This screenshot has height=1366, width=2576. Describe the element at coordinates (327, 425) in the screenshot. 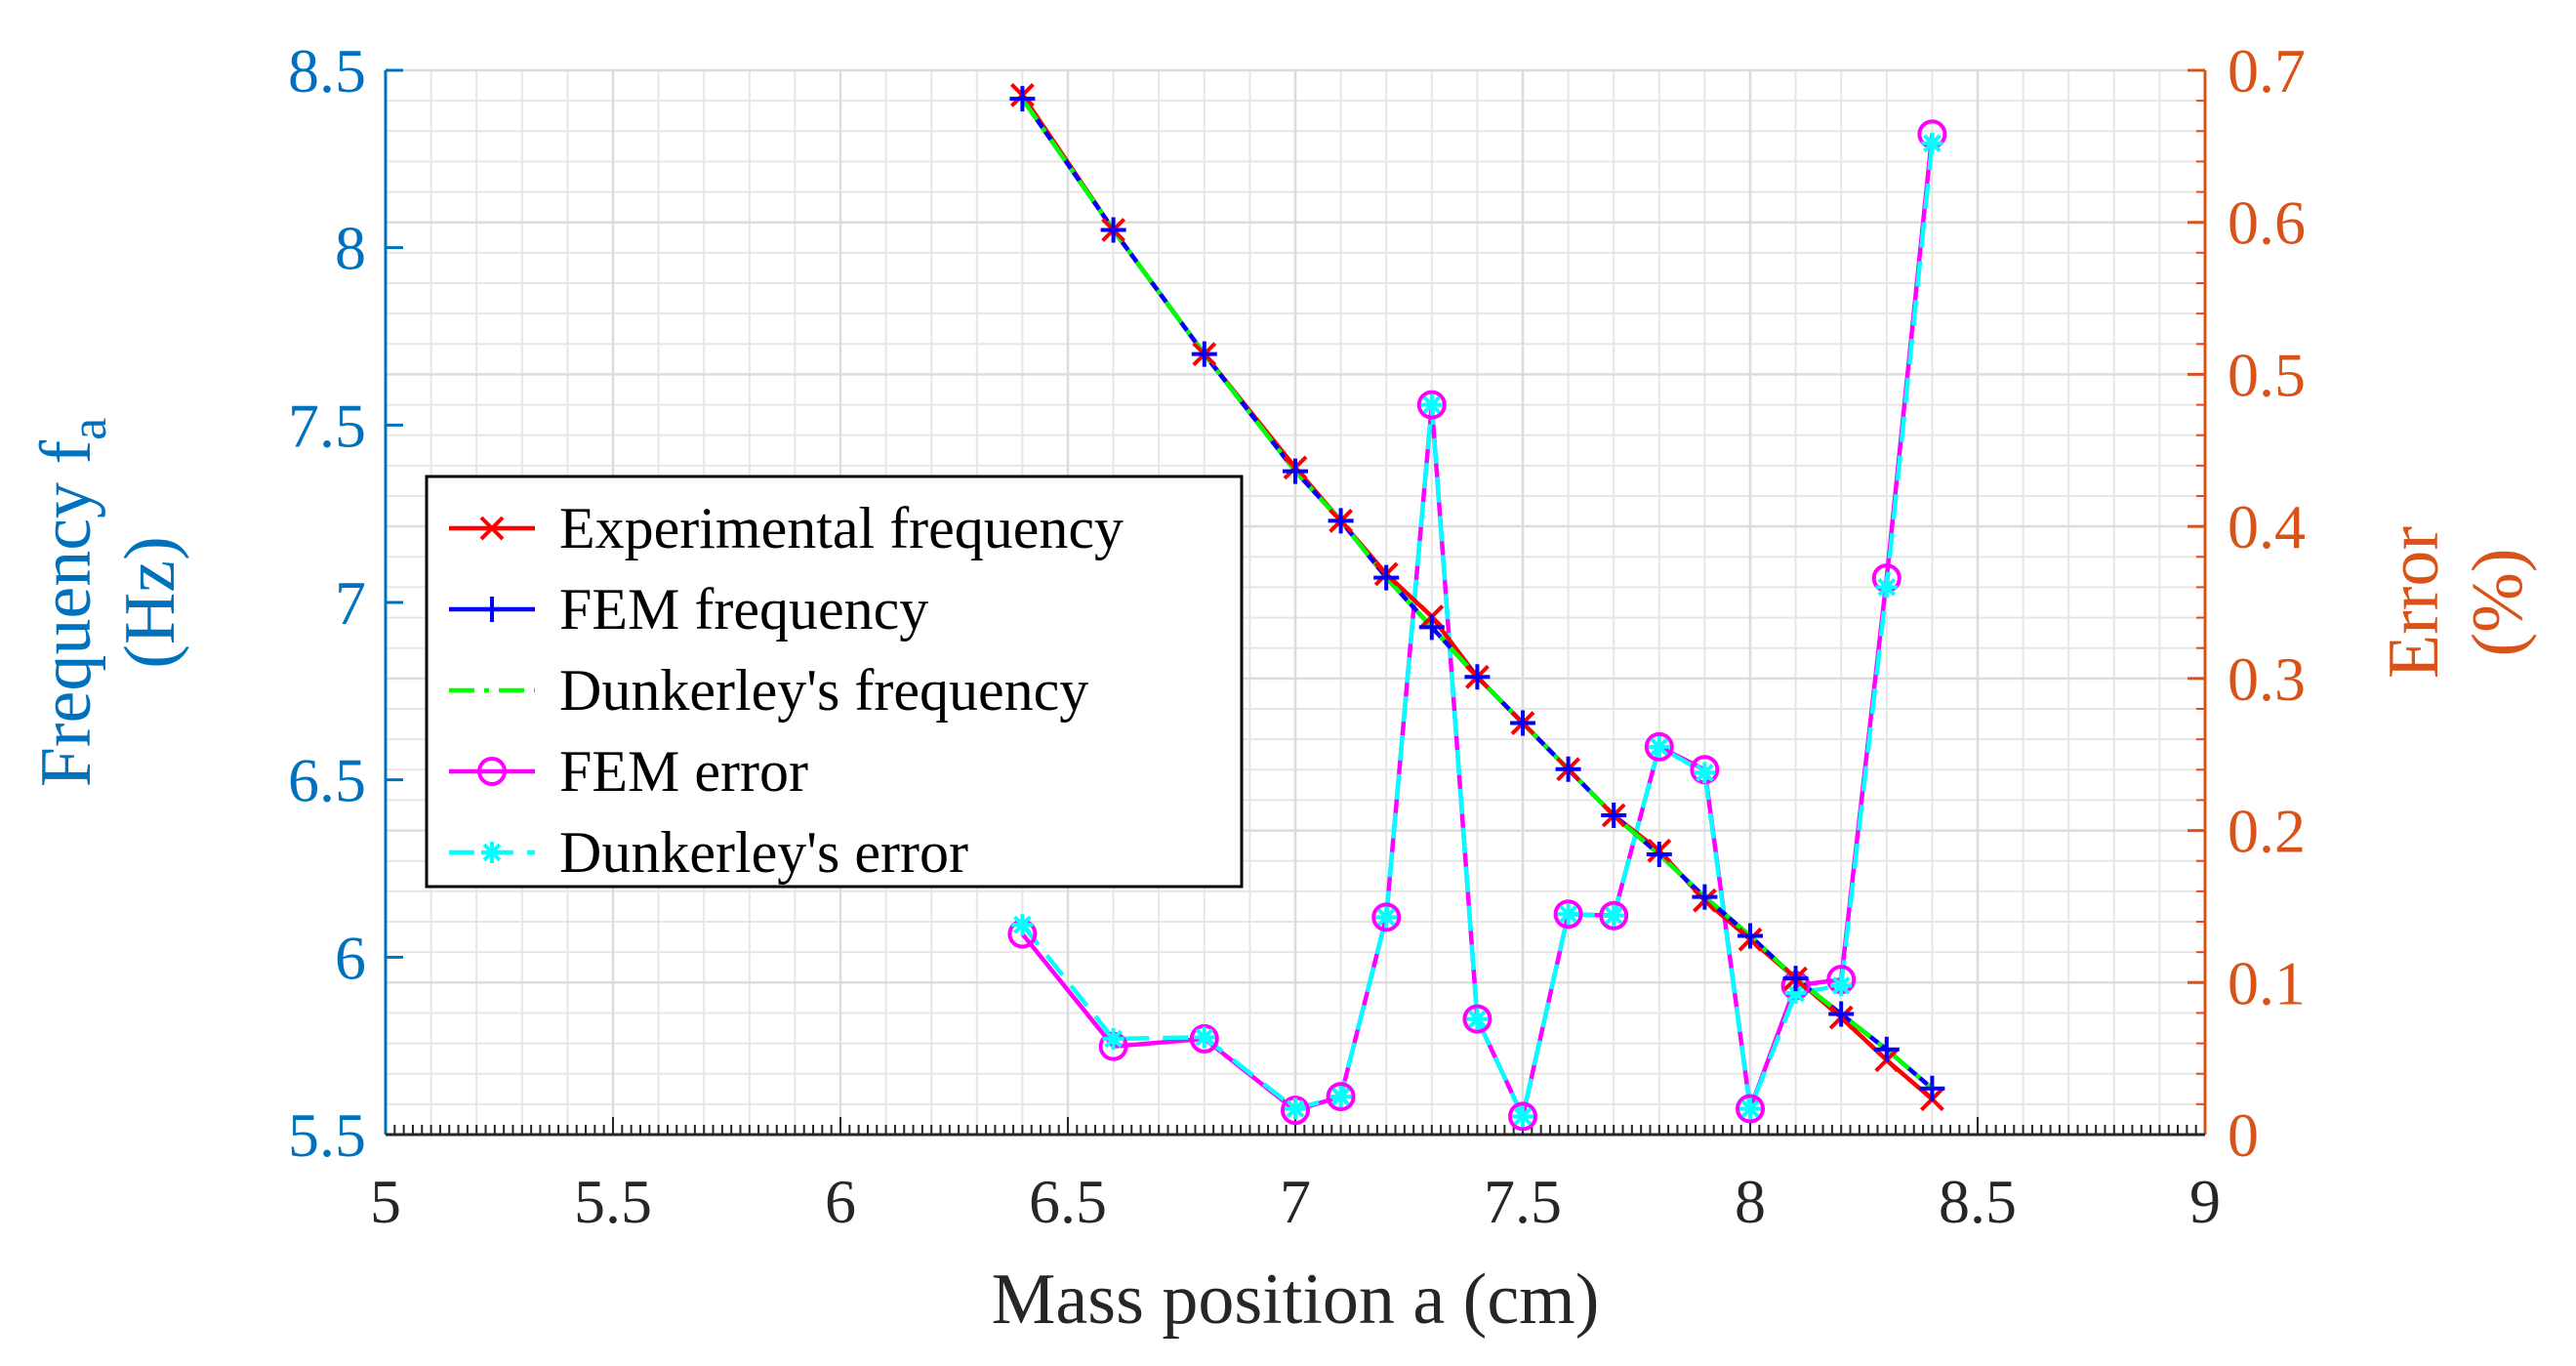

I see `y-left-tick-label: 7.5` at that location.